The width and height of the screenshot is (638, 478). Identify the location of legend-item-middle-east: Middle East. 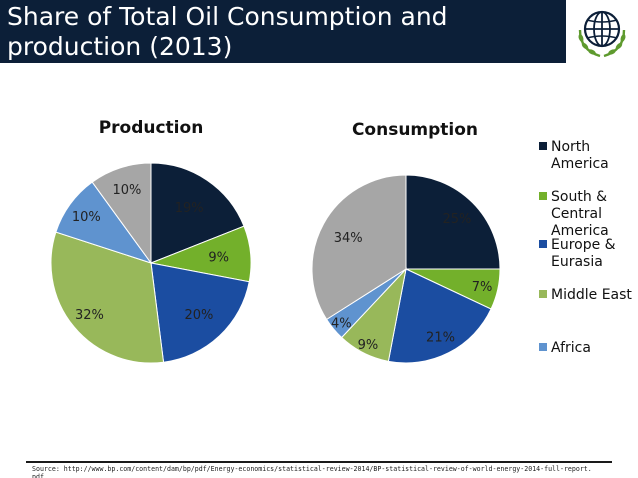
(585, 295).